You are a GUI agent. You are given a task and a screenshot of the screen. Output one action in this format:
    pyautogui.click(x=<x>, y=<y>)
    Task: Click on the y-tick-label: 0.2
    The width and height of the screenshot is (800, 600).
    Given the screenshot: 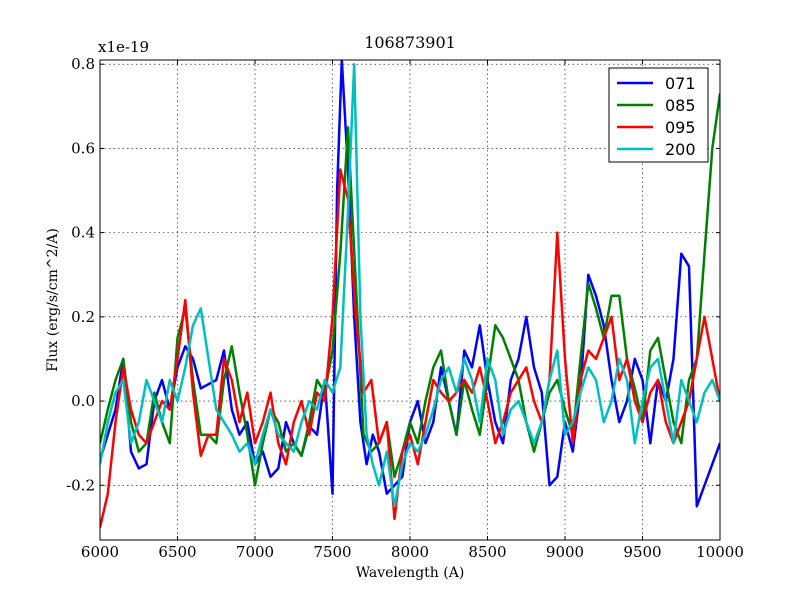 What is the action you would take?
    pyautogui.click(x=83, y=317)
    